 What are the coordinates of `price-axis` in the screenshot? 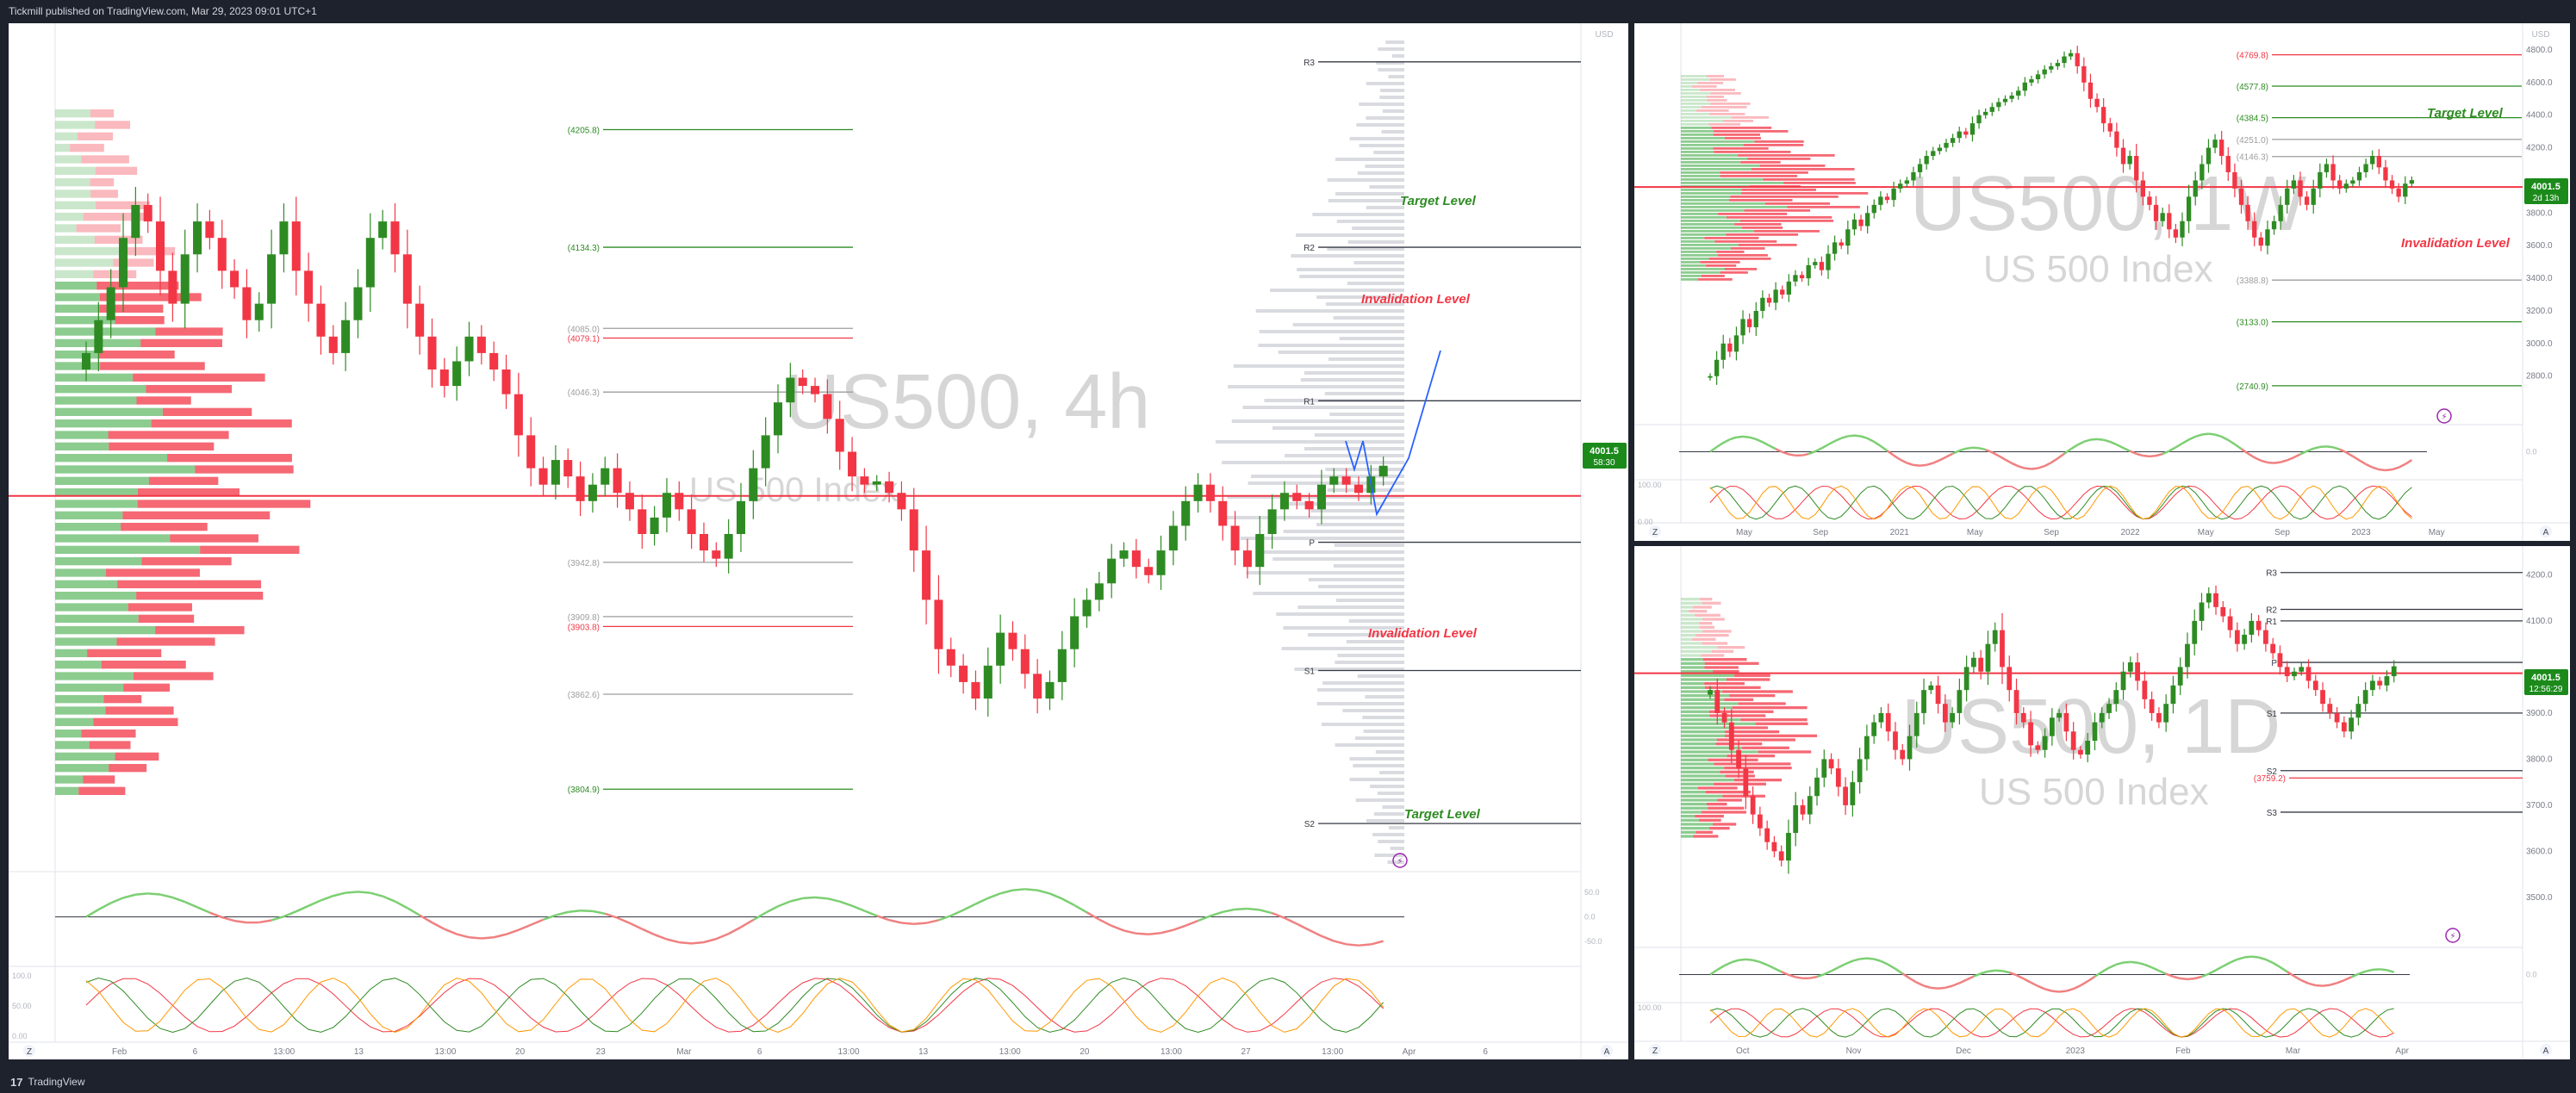 It's located at (1605, 541).